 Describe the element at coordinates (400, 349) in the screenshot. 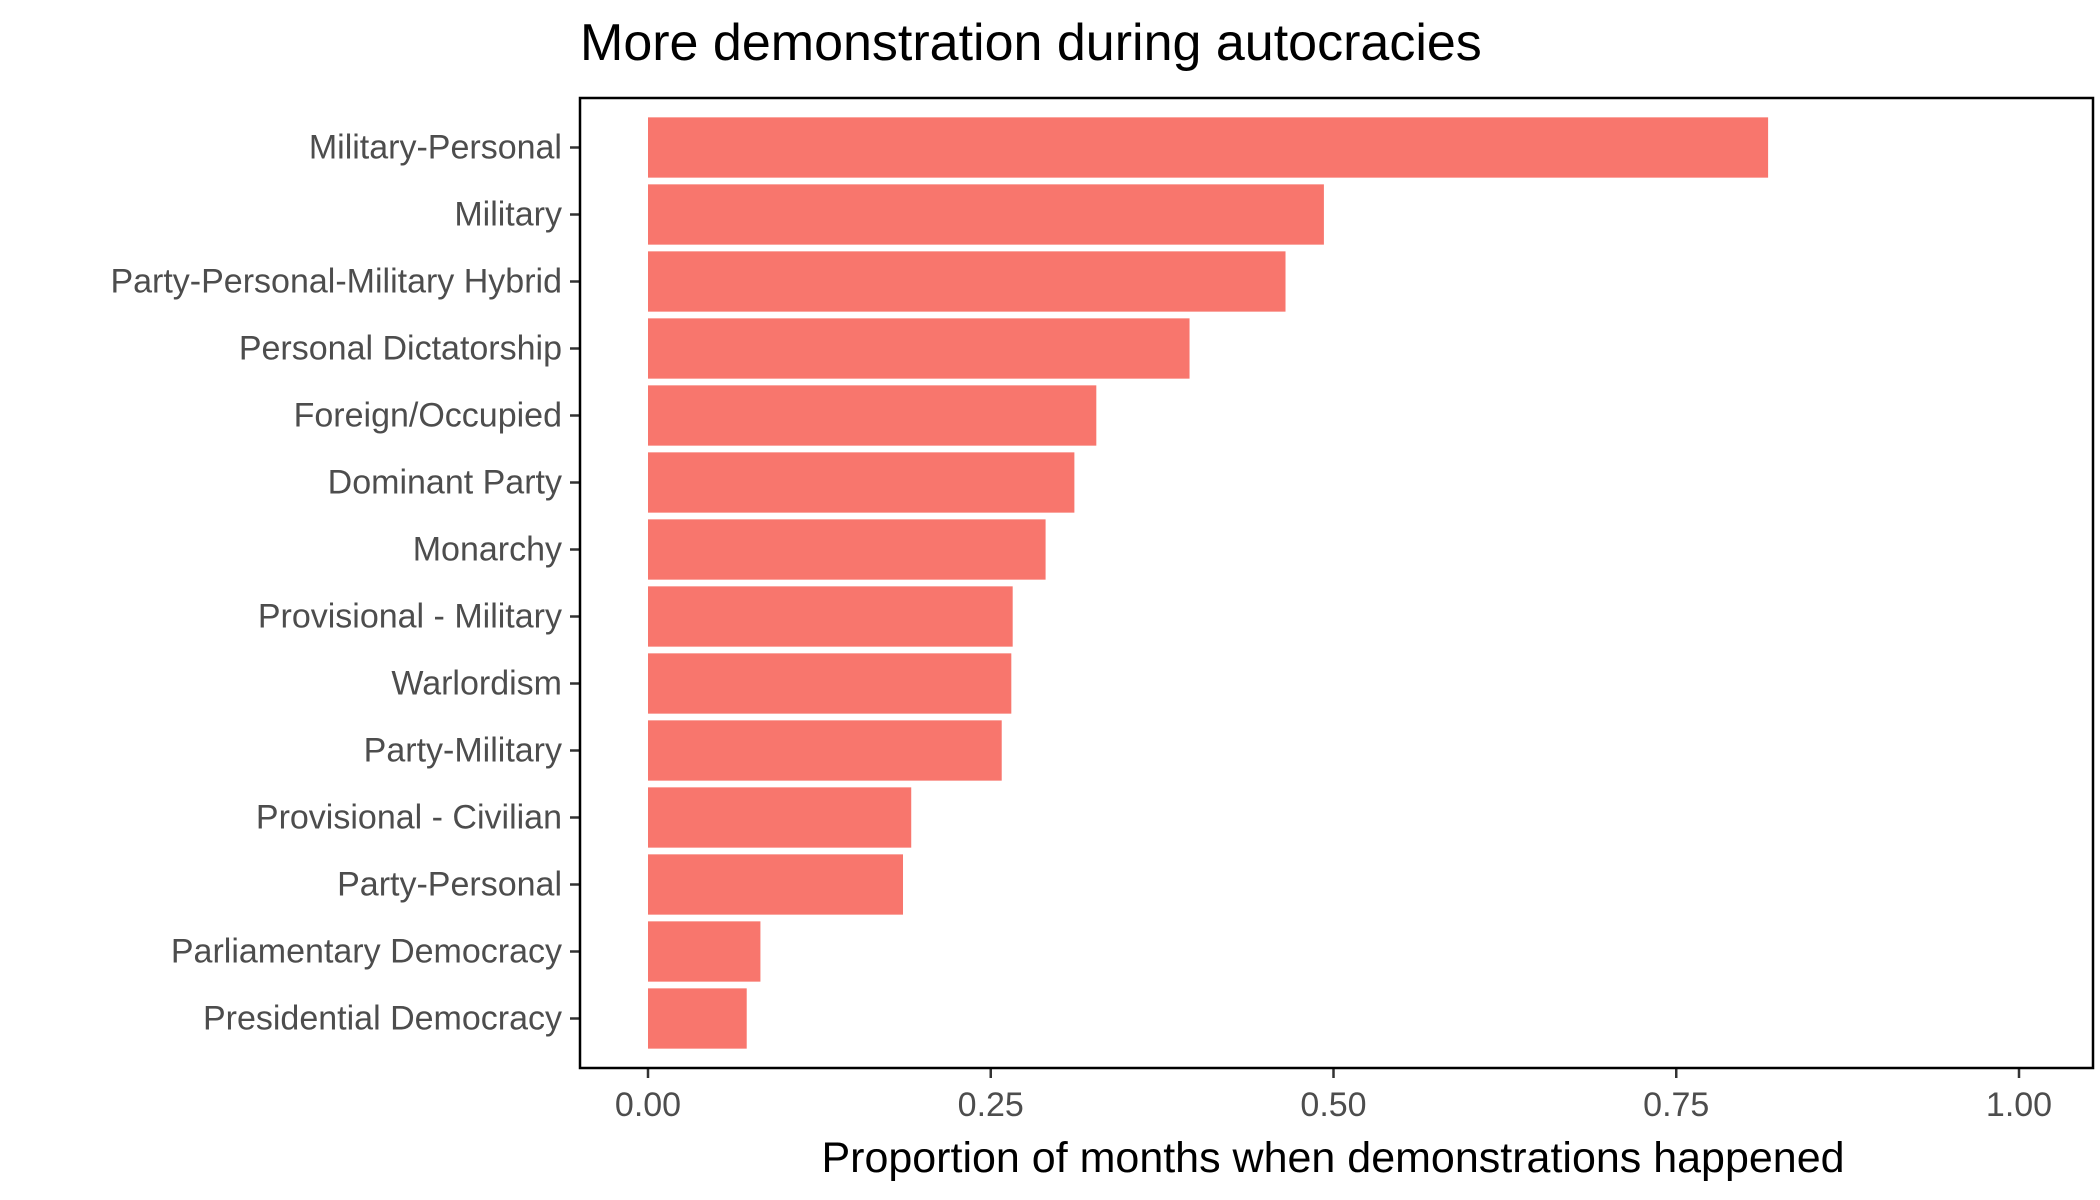

I see `y-tick-label-3: Personal Dictatorship` at that location.